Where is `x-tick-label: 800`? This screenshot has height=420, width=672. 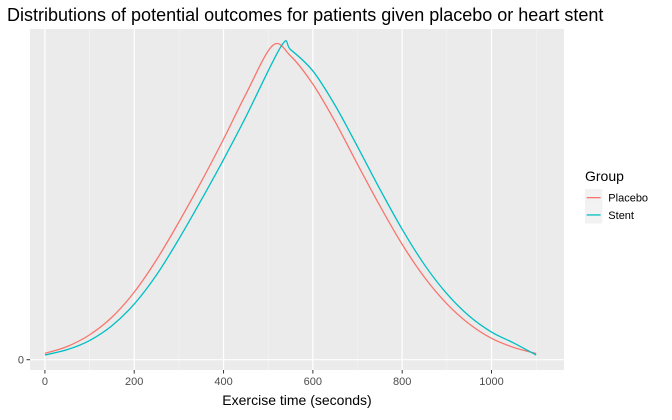
x-tick-label: 800 is located at coordinates (402, 382).